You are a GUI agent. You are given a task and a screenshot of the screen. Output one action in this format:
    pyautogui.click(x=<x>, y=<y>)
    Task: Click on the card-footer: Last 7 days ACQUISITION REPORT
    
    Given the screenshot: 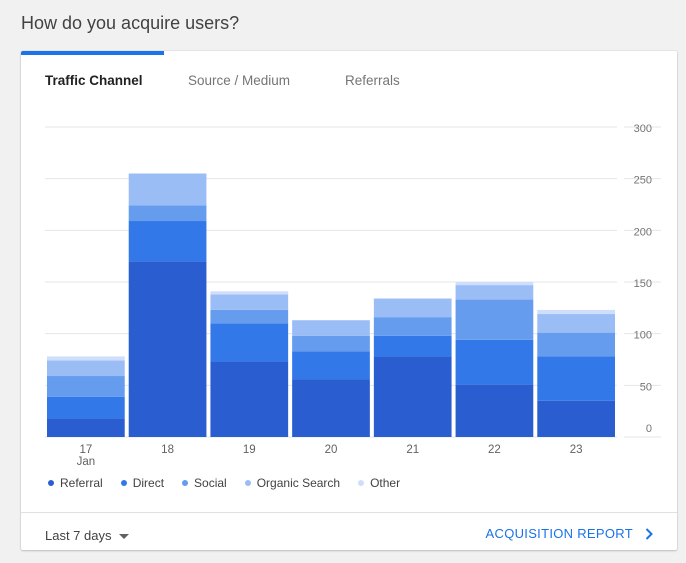 What is the action you would take?
    pyautogui.click(x=349, y=531)
    